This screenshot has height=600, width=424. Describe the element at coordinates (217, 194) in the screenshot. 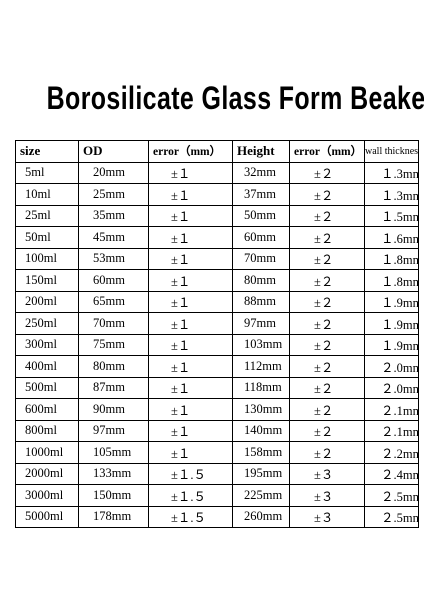

I see `table-row: 10ml 25mm ±１ 37mm ±２ １.3mm` at that location.